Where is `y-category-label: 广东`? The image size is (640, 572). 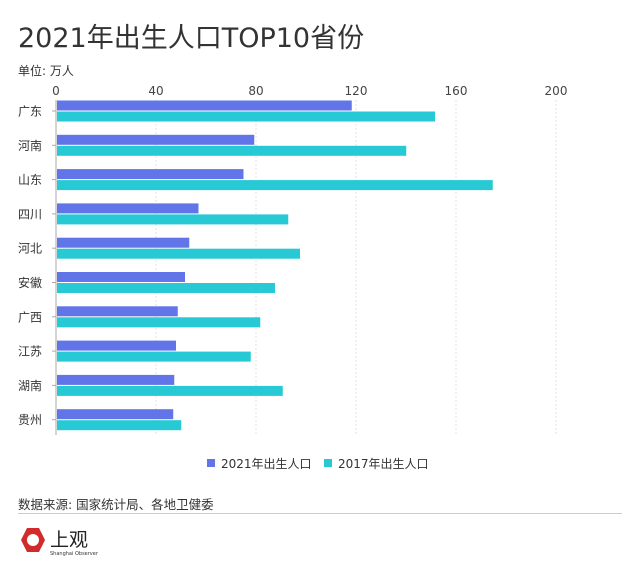
y-category-label: 广东 is located at coordinates (30, 112).